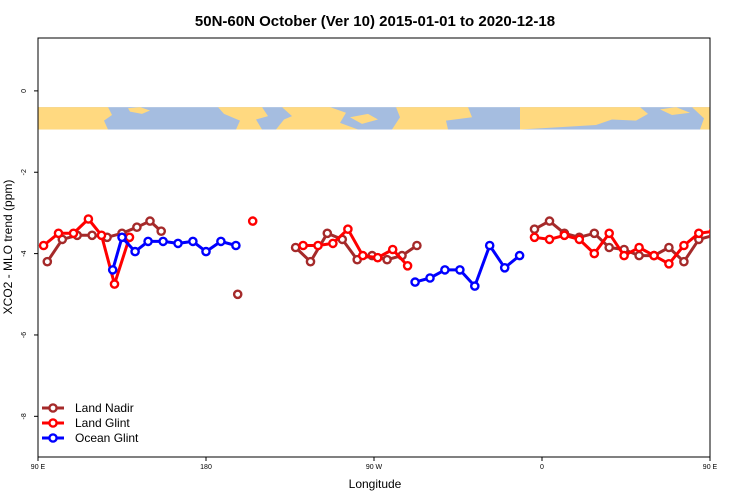 This screenshot has width=750, height=500. Describe the element at coordinates (24, 253) in the screenshot. I see `y-tick-label: -4` at that location.